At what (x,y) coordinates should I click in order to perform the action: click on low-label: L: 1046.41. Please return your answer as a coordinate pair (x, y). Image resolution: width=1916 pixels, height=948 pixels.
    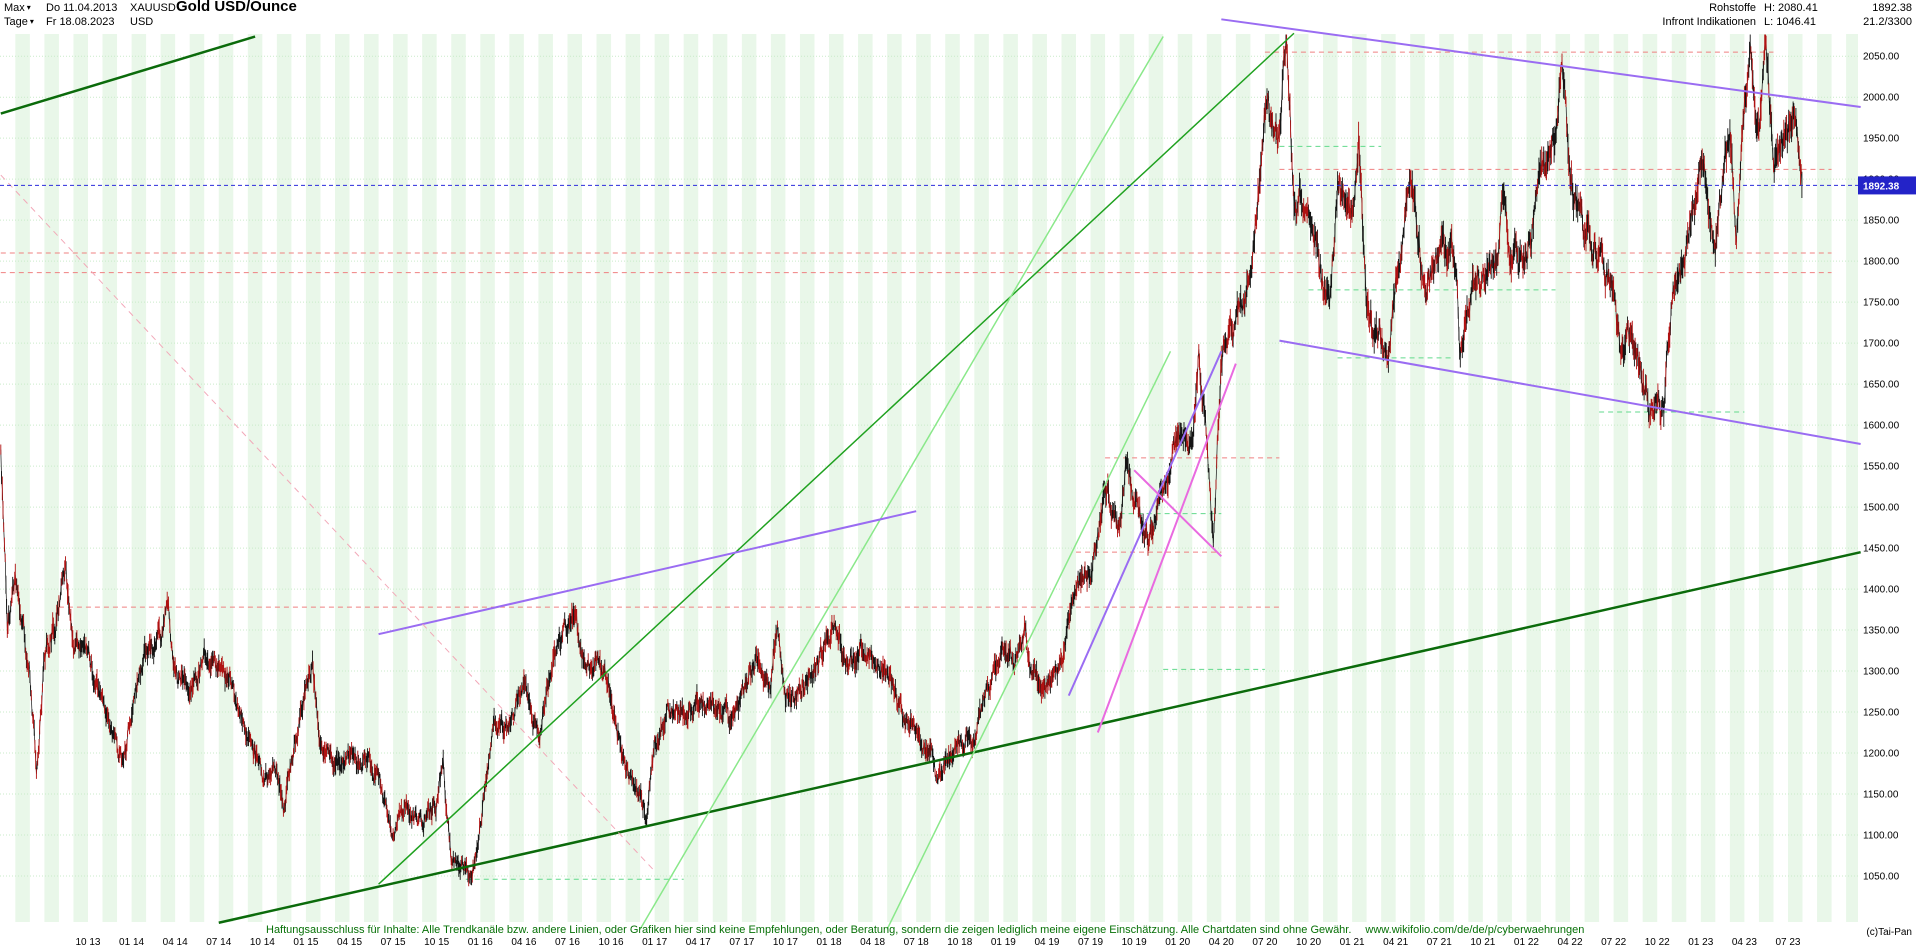
    Looking at the image, I should click on (1790, 22).